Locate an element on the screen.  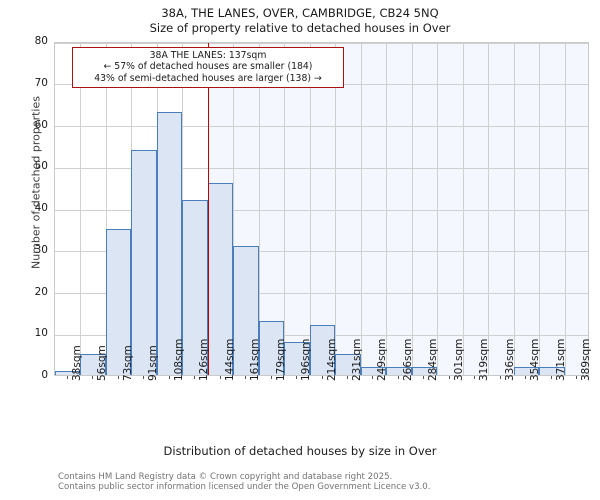
x-tick-label: 161sqm is located at coordinates (255, 359).